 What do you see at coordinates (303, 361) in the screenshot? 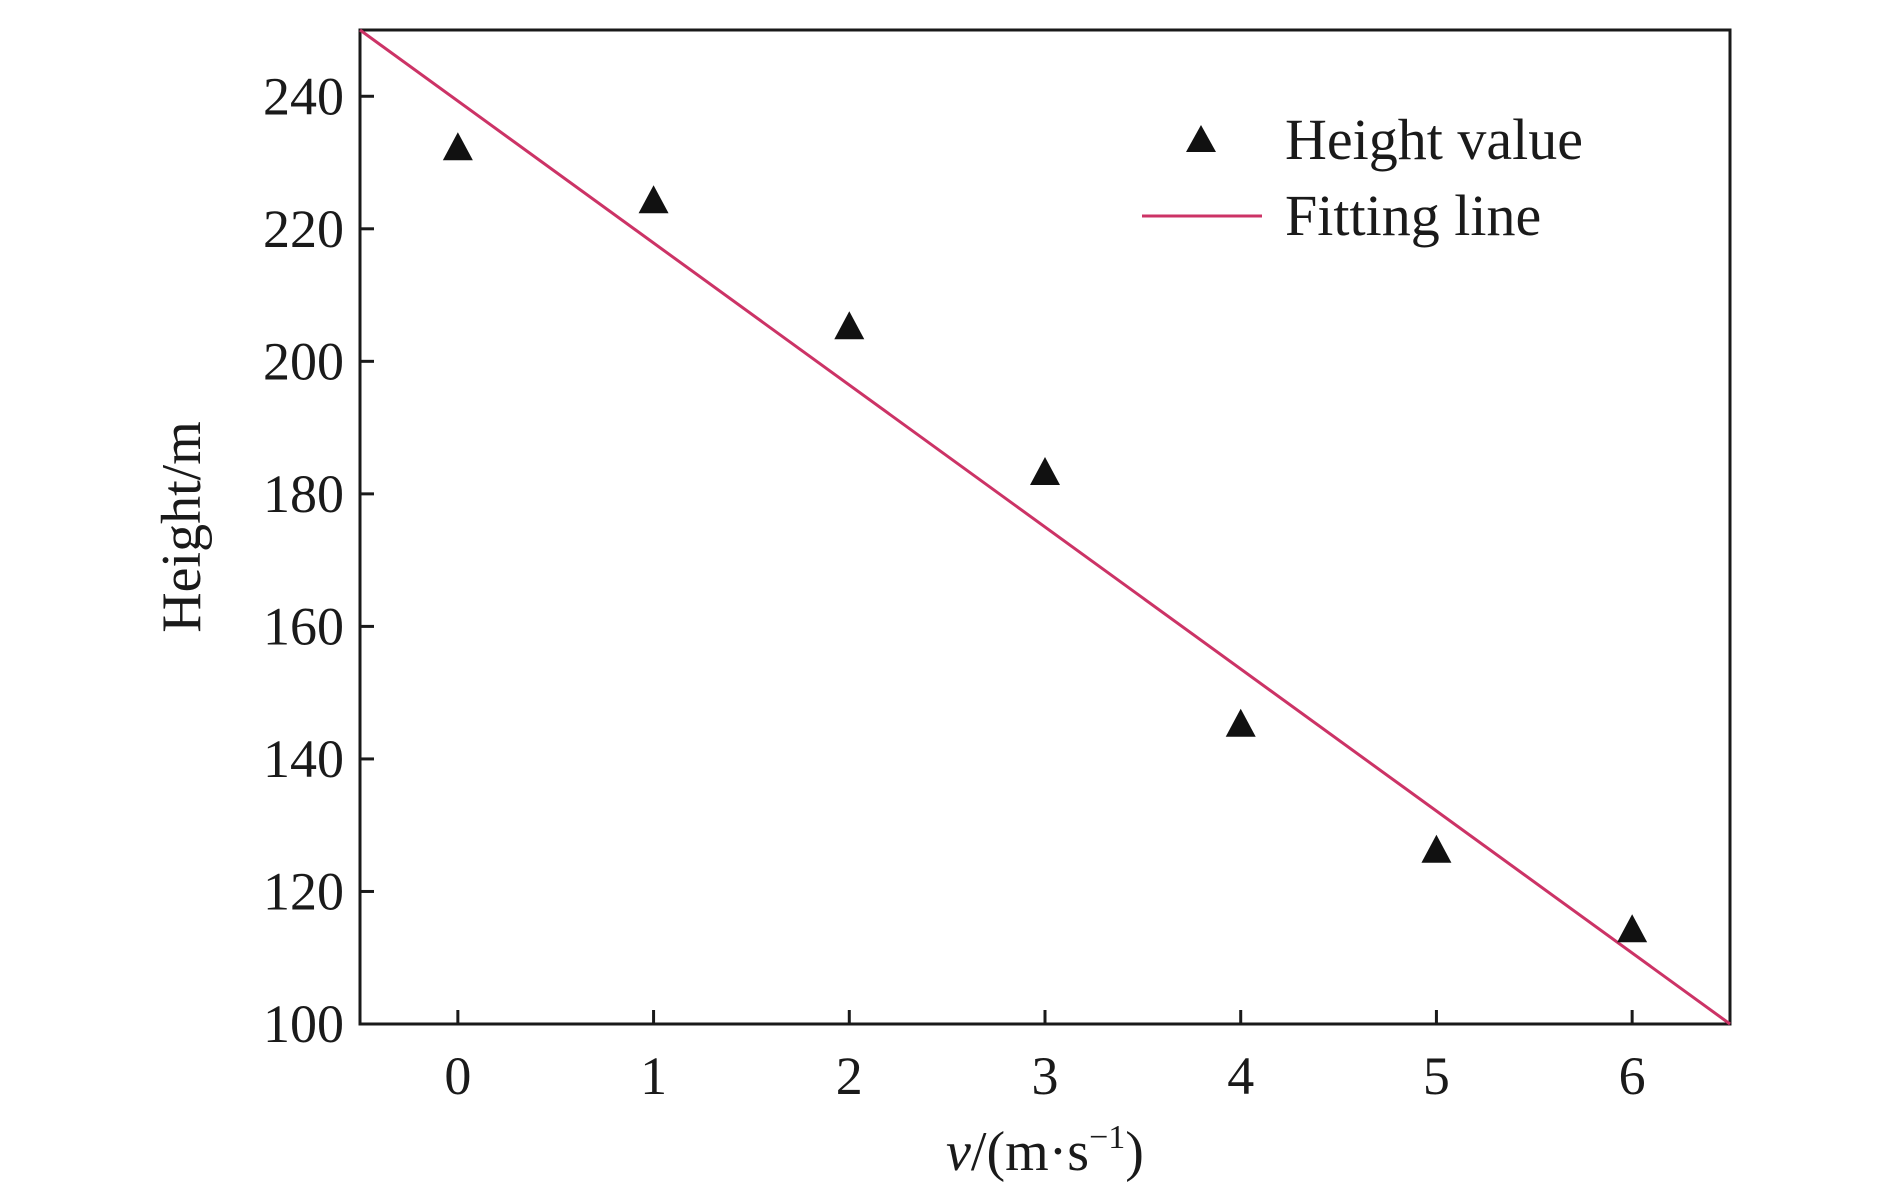
I see `y-tick-label: 200` at bounding box center [303, 361].